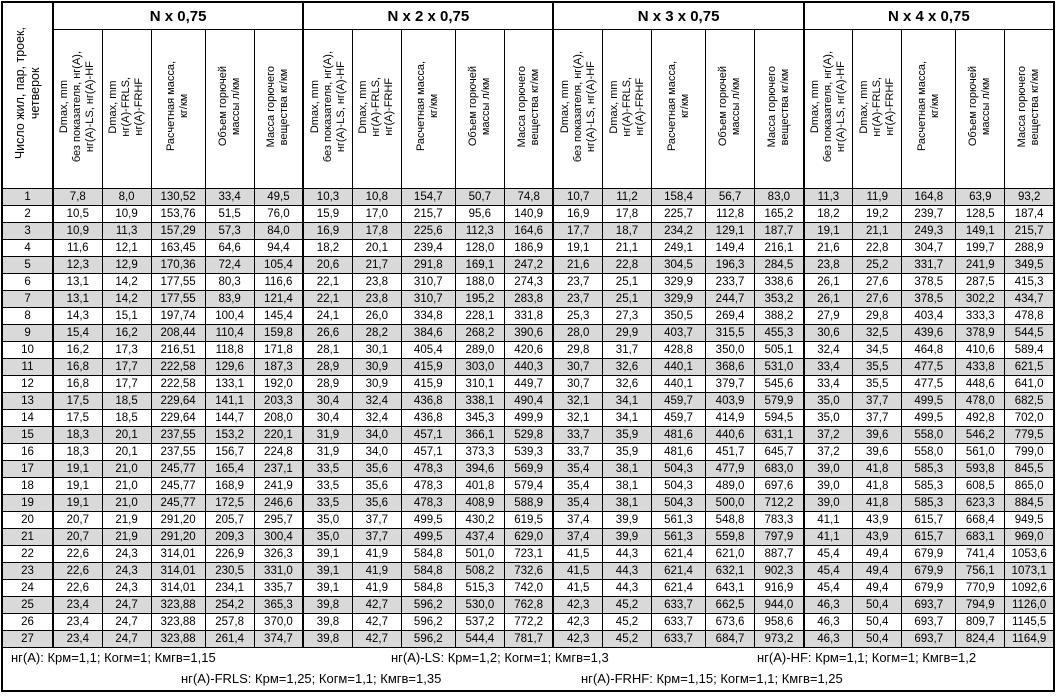 The width and height of the screenshot is (1058, 698). I want to click on data-cell: 15,4, so click(77, 333).